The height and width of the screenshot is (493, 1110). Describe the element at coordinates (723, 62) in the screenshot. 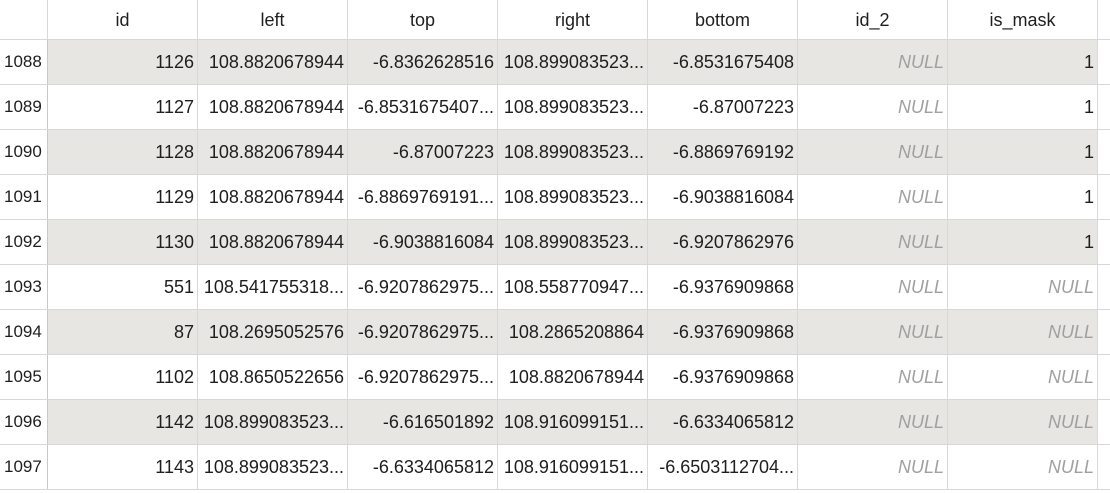

I see `cell-bottom: -6.8531675408` at that location.